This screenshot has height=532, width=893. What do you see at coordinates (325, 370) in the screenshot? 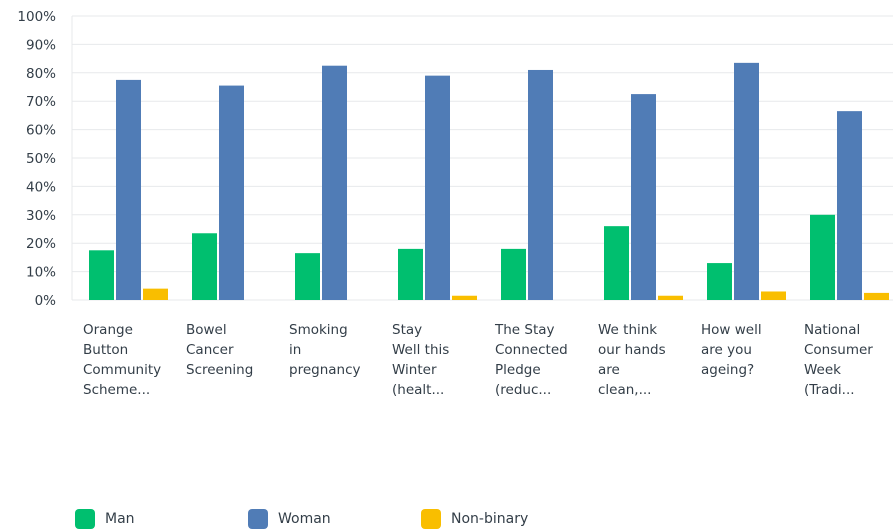
I see `x-tick-label-line: pregnancy` at bounding box center [325, 370].